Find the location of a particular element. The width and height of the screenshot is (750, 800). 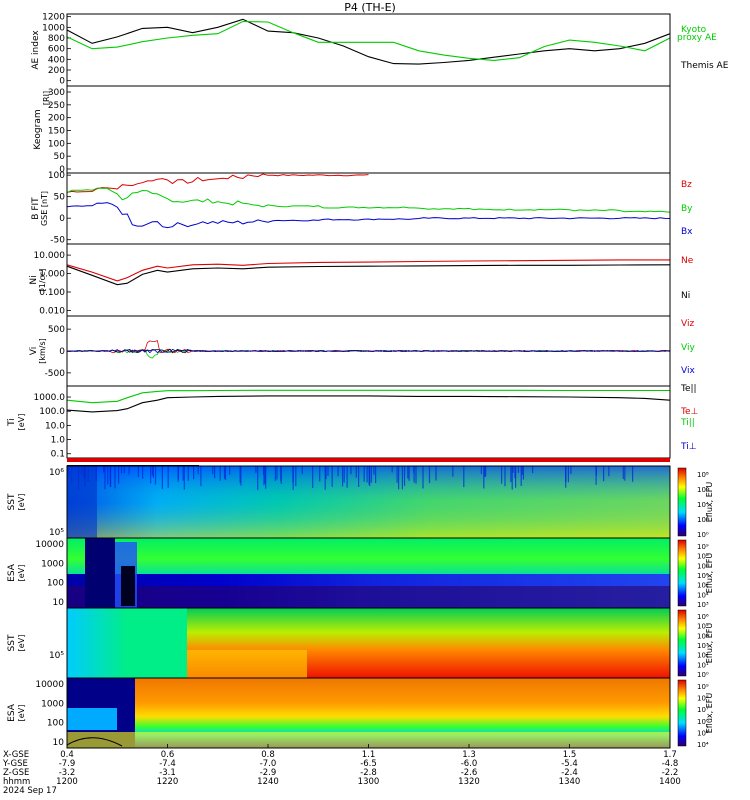

colorbar-tick-label: 10⁷ is located at coordinates (703, 710).